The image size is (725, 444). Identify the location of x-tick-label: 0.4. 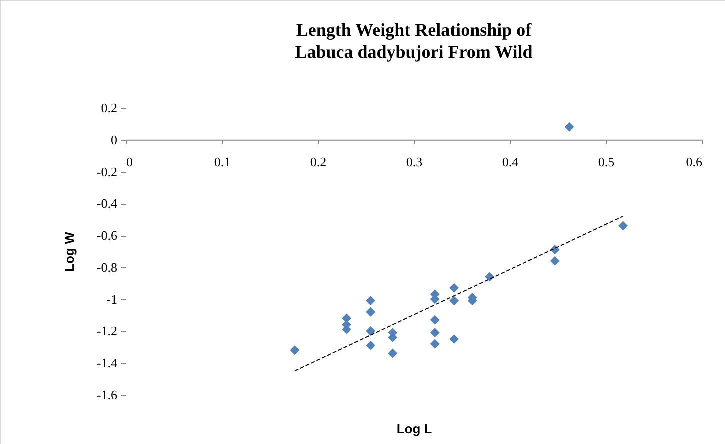
(511, 162).